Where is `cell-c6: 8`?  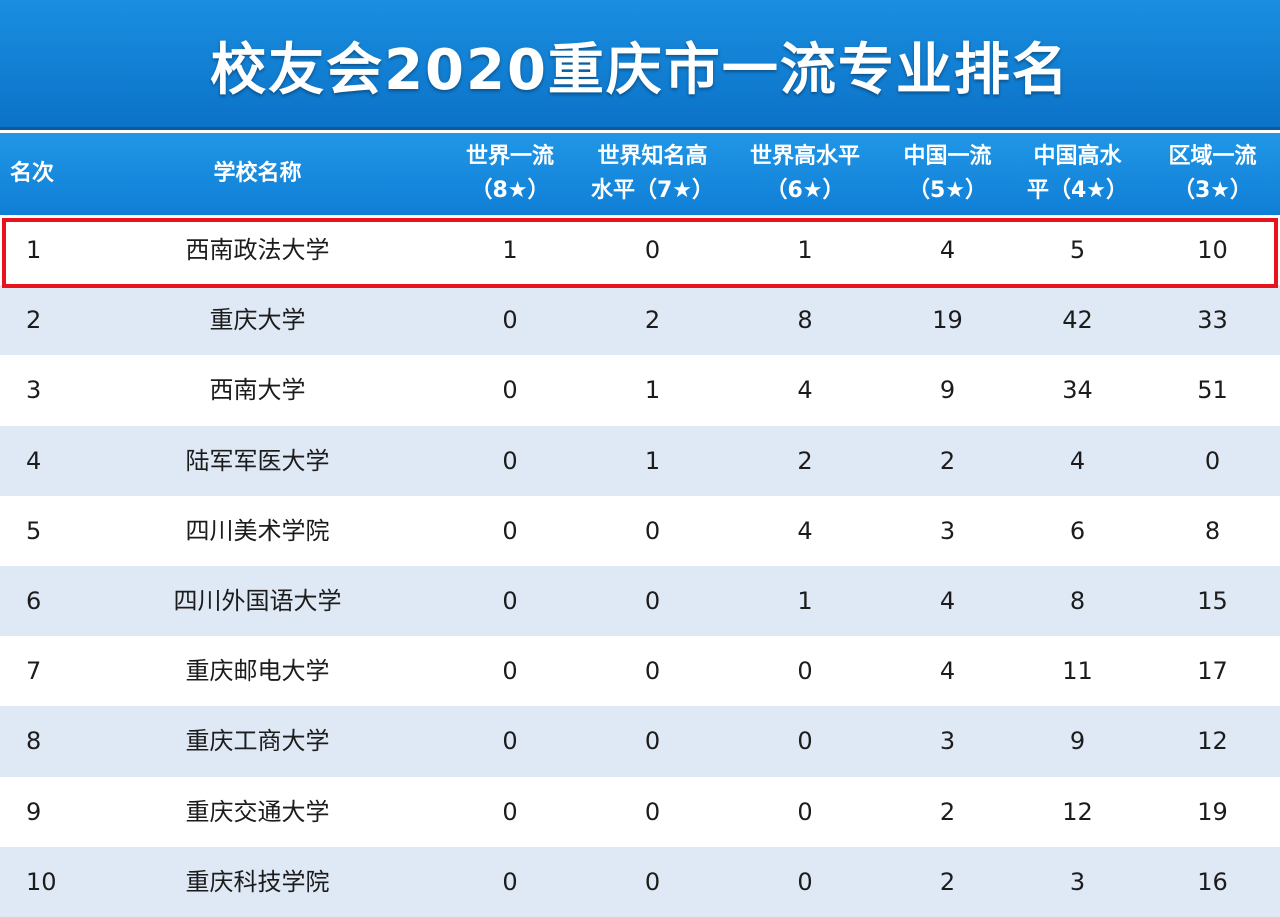
cell-c6: 8 is located at coordinates (805, 320).